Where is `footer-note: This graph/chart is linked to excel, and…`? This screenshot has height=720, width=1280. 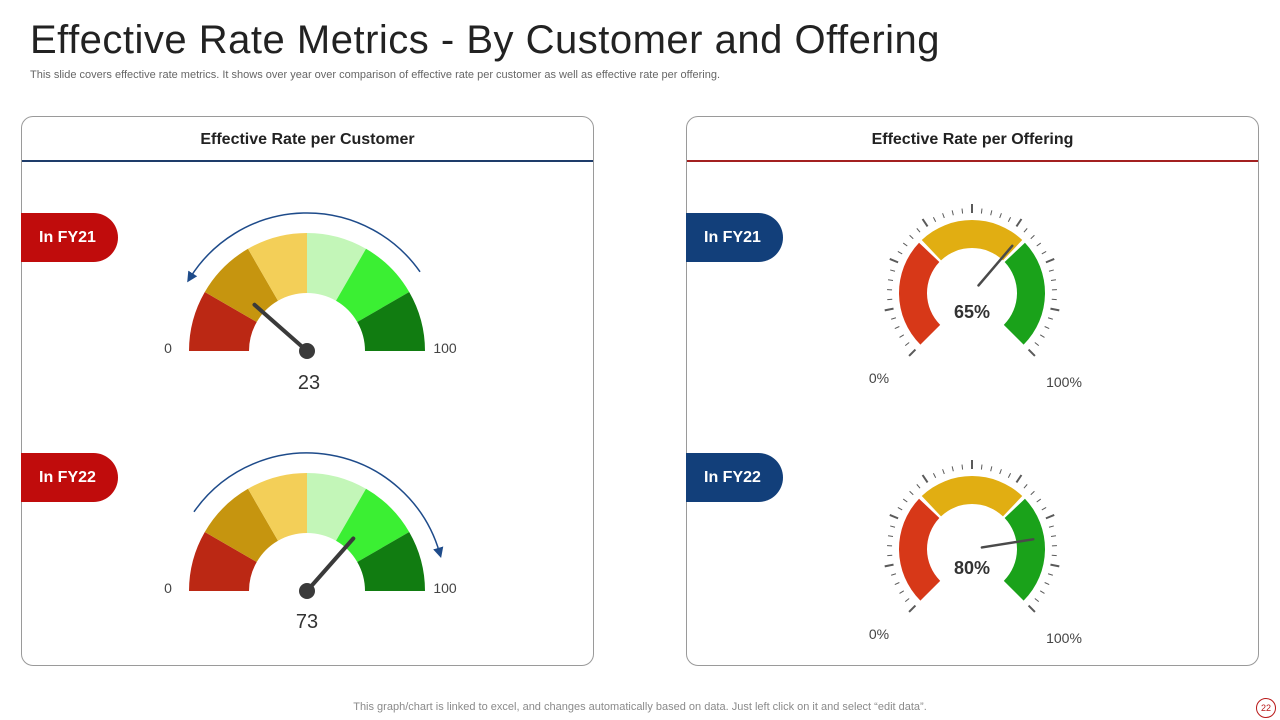
footer-note: This graph/chart is linked to excel, and… is located at coordinates (640, 707).